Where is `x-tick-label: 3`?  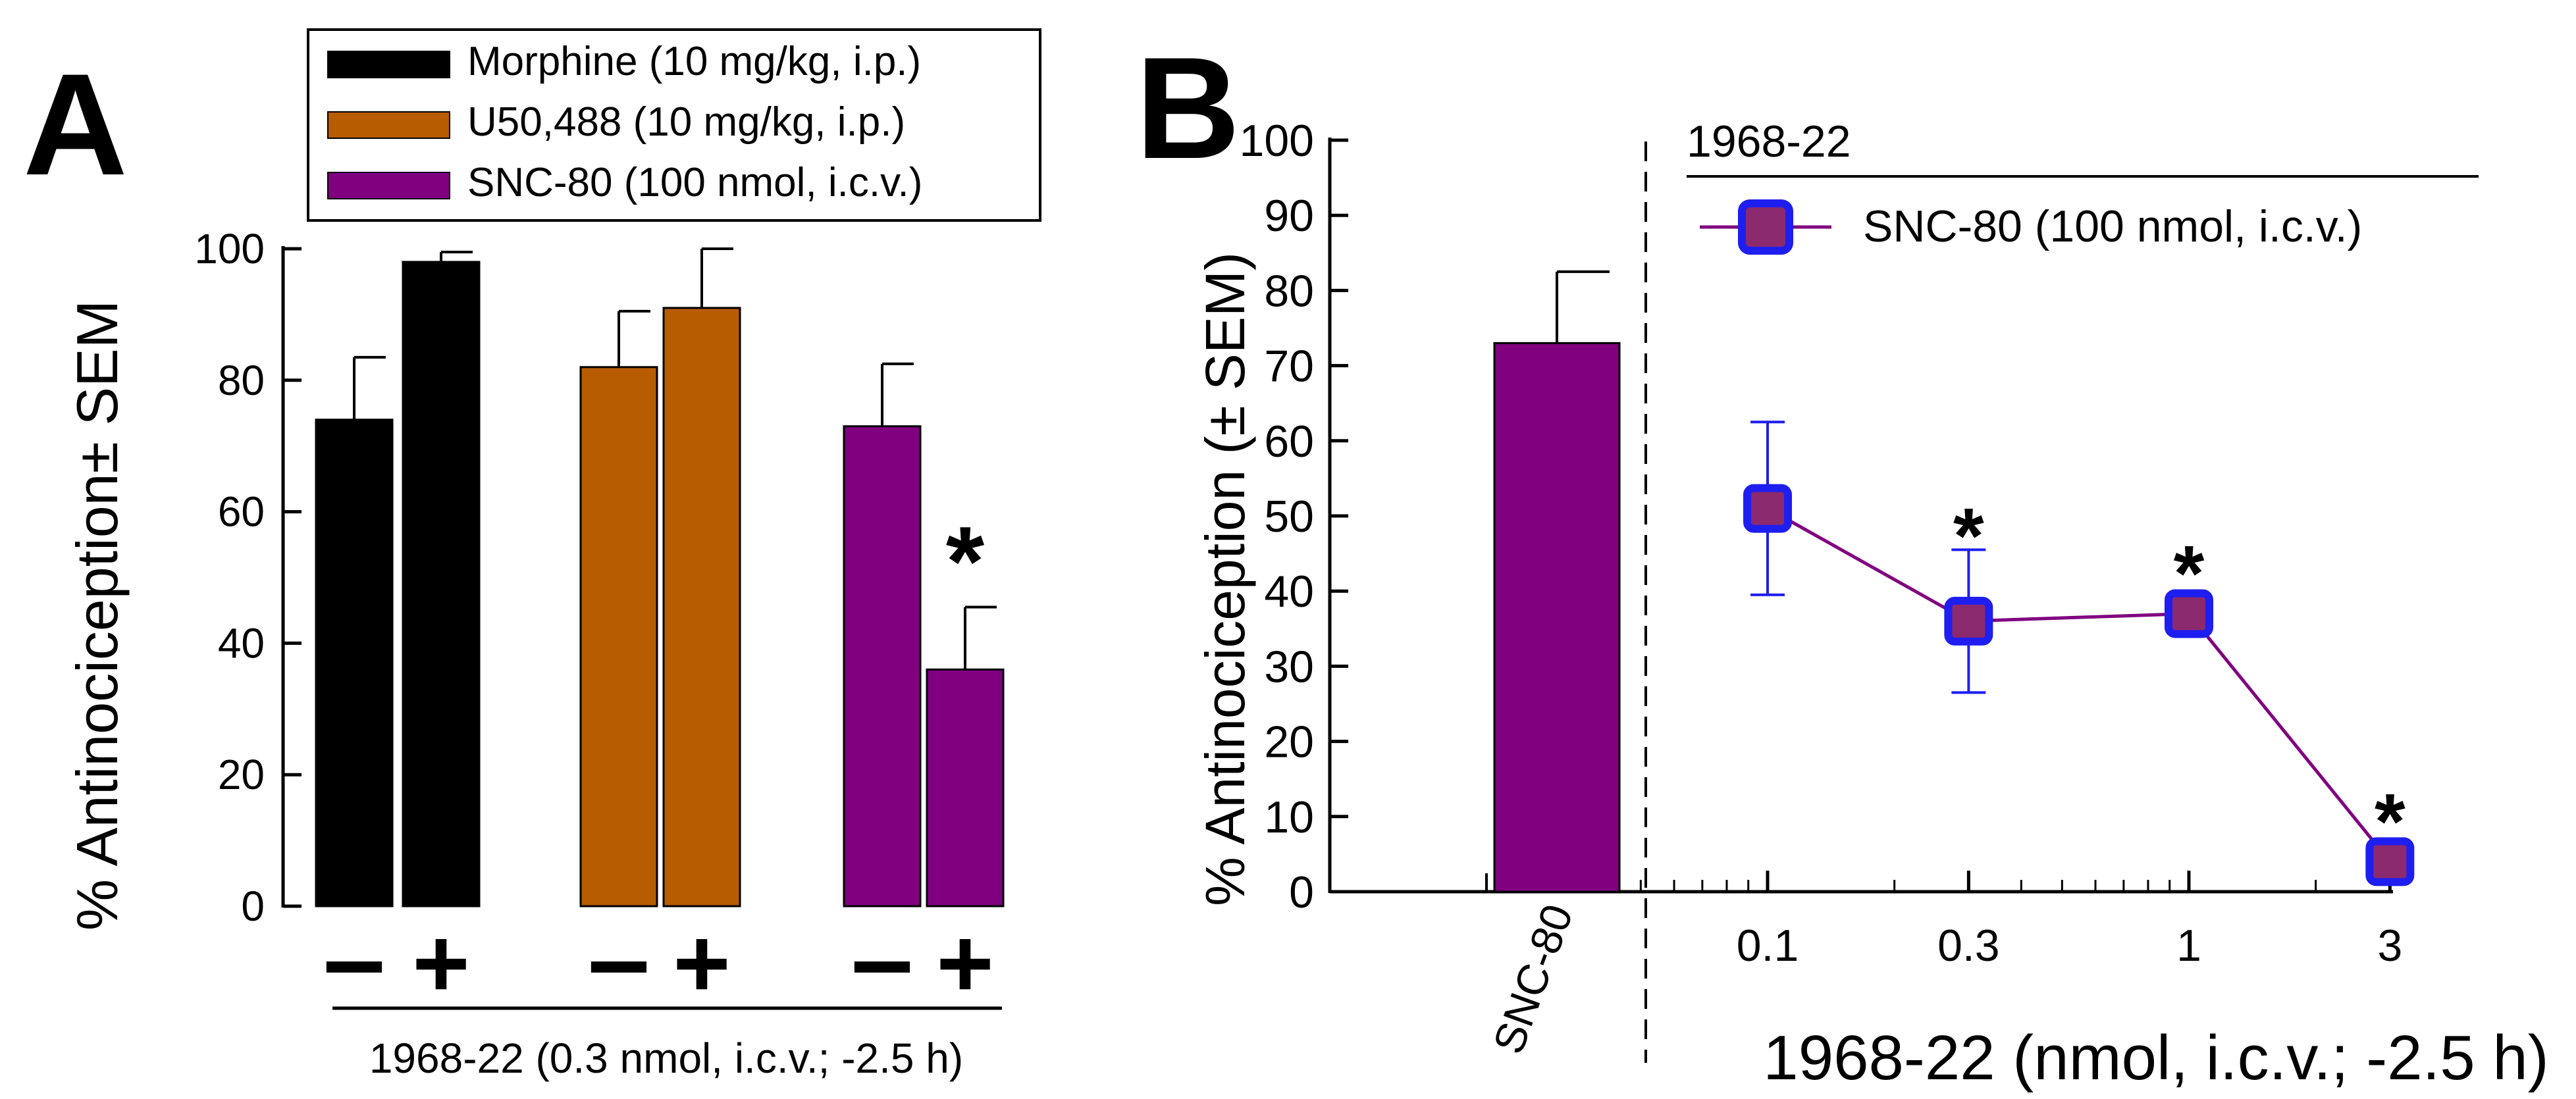
x-tick-label: 3 is located at coordinates (2389, 946).